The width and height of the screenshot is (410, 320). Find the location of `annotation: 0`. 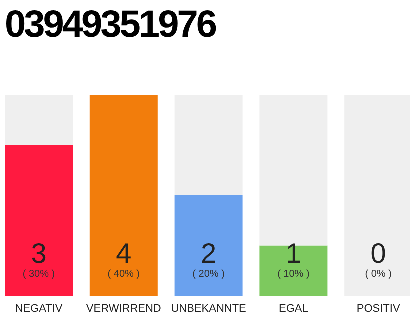

annotation: 0 is located at coordinates (378, 253).